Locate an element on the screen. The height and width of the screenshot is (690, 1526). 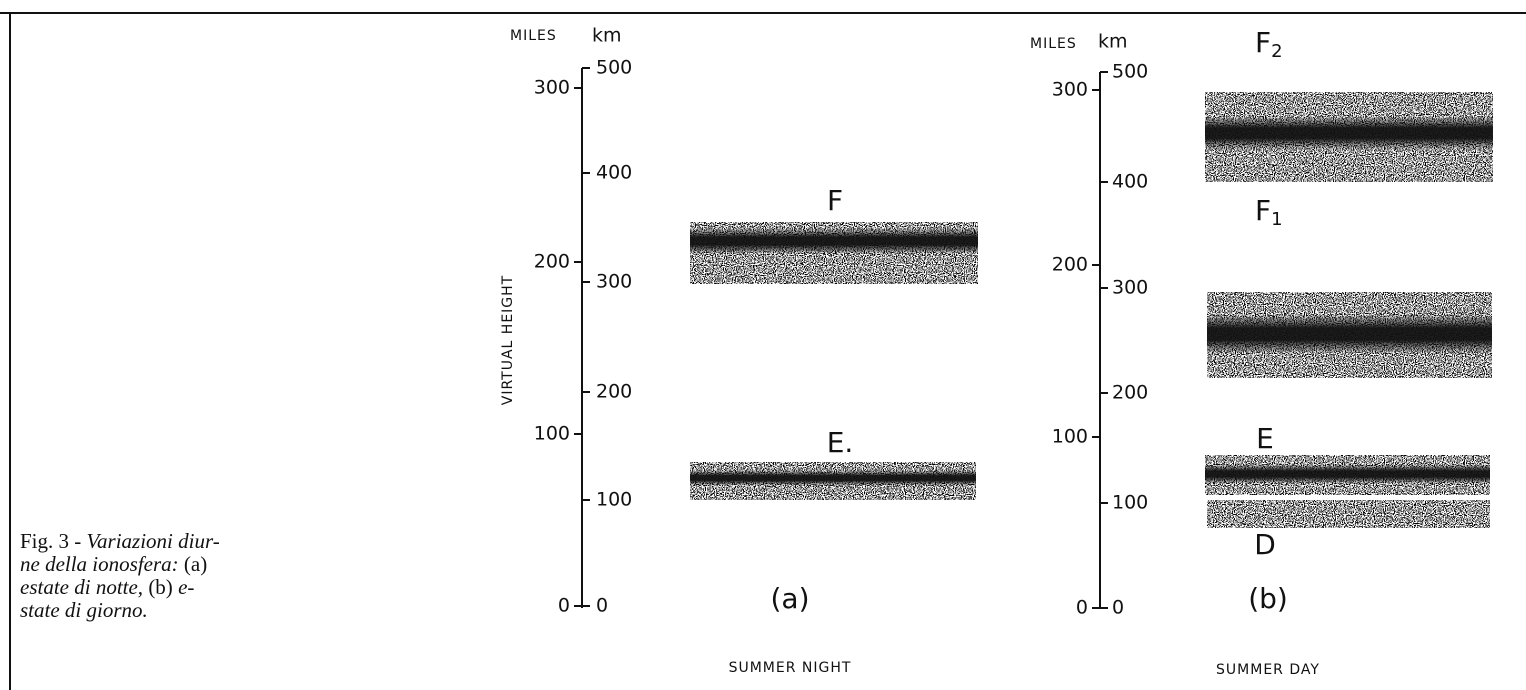
layer-label: E. is located at coordinates (840, 442).